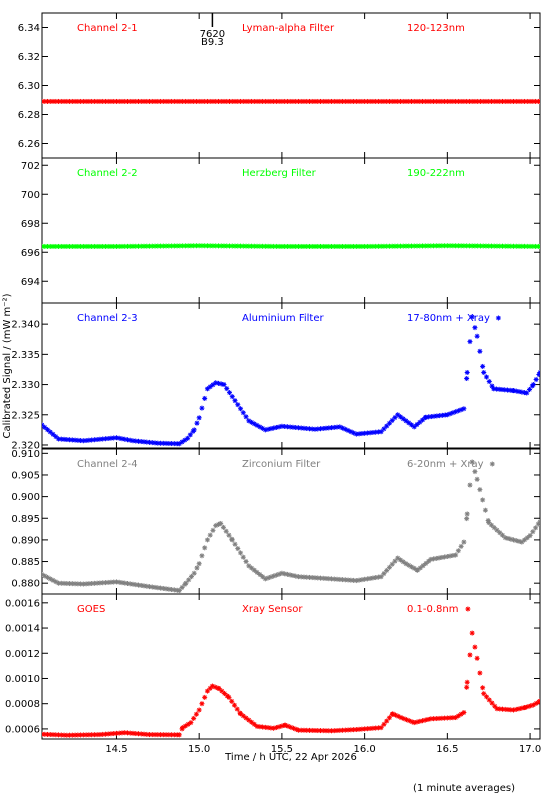 Image resolution: width=550 pixels, height=800 pixels. I want to click on filter-name: Lyman-alpha Filter, so click(288, 28).